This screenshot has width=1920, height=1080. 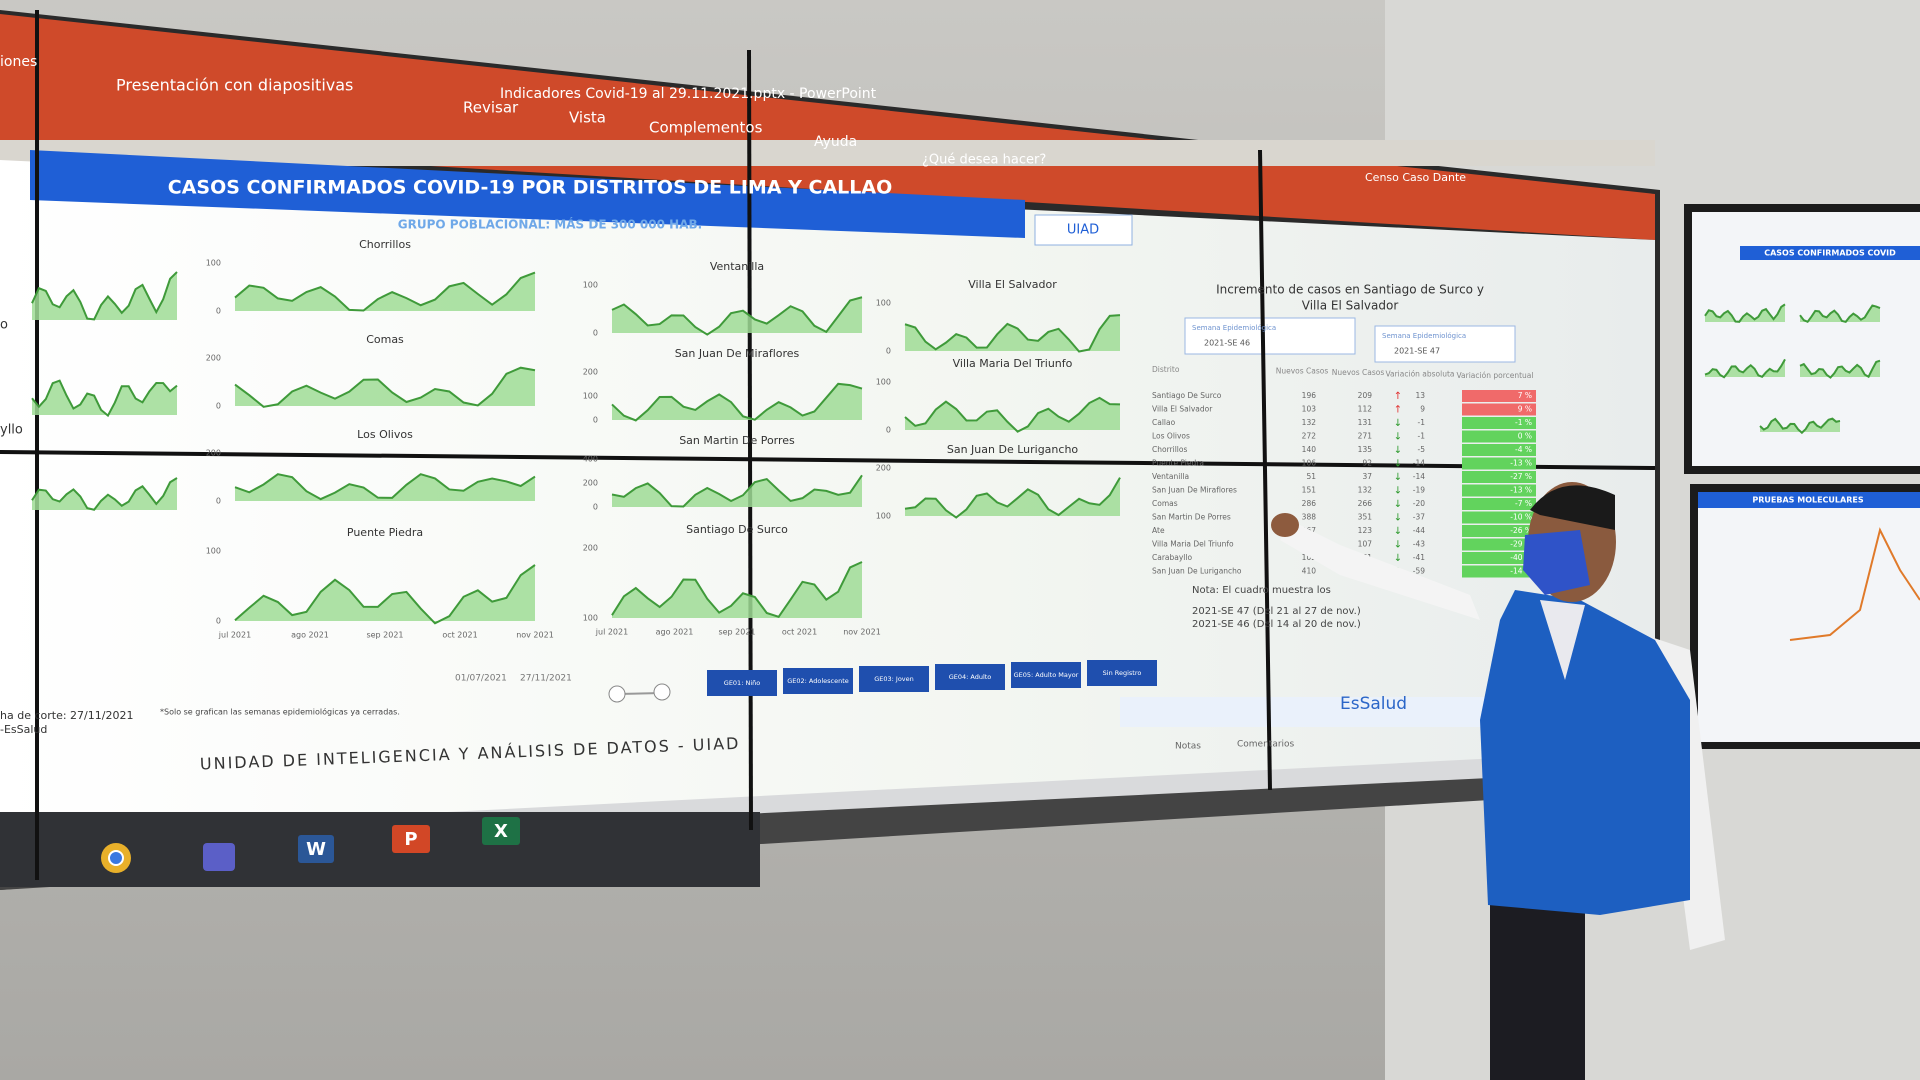 What do you see at coordinates (1523, 422) in the screenshot?
I see `table-cell: -1 %` at bounding box center [1523, 422].